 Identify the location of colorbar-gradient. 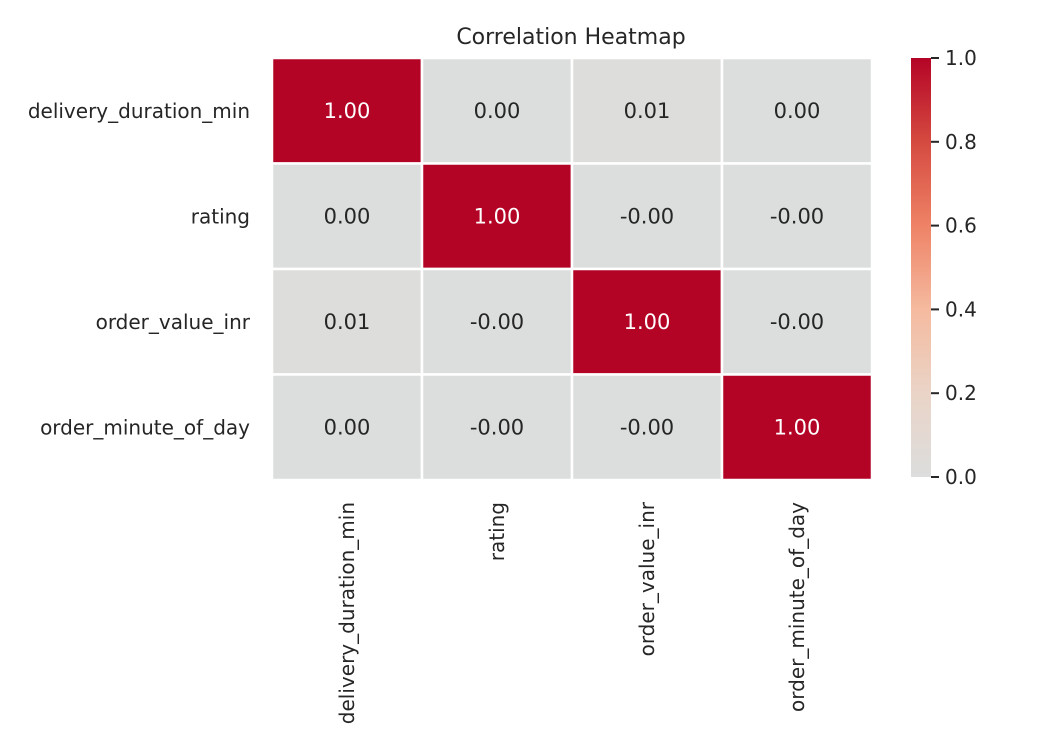
(921, 267).